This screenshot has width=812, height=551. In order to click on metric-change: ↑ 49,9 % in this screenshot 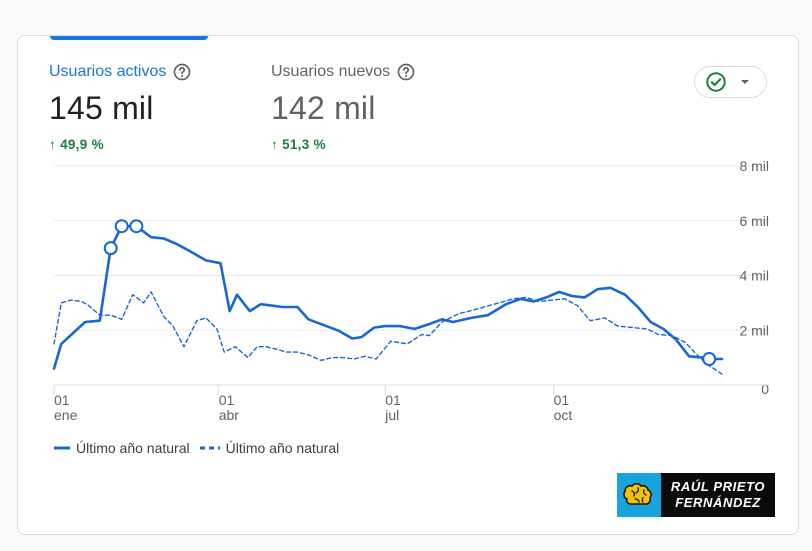, I will do `click(120, 144)`.